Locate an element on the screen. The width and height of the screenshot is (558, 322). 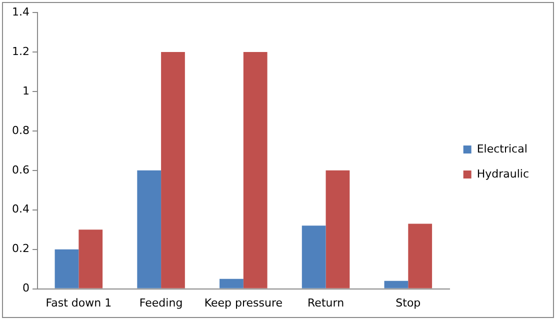
y-tick-label: 0.2 is located at coordinates (21, 249).